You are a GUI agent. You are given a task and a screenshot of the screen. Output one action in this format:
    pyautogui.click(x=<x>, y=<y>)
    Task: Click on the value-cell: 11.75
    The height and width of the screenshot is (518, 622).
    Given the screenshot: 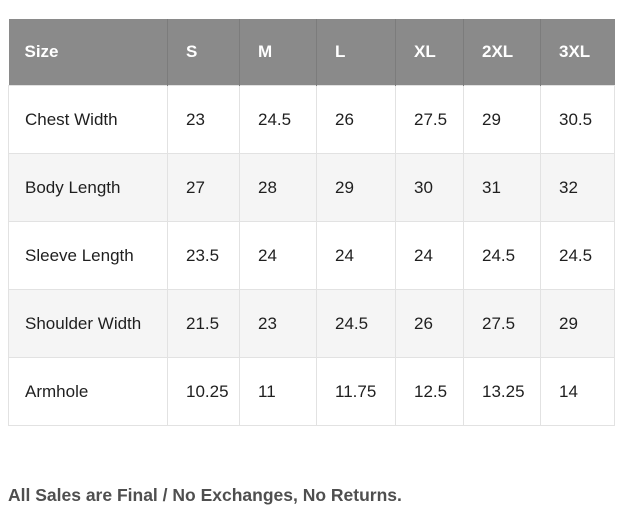 What is the action you would take?
    pyautogui.click(x=356, y=391)
    